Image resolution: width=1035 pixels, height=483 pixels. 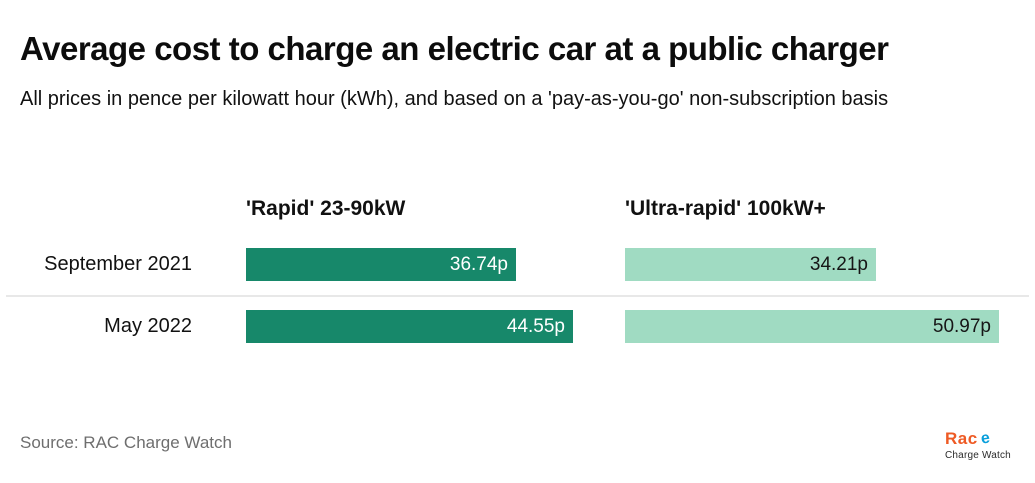 I want to click on row-separator-line, so click(x=517, y=296).